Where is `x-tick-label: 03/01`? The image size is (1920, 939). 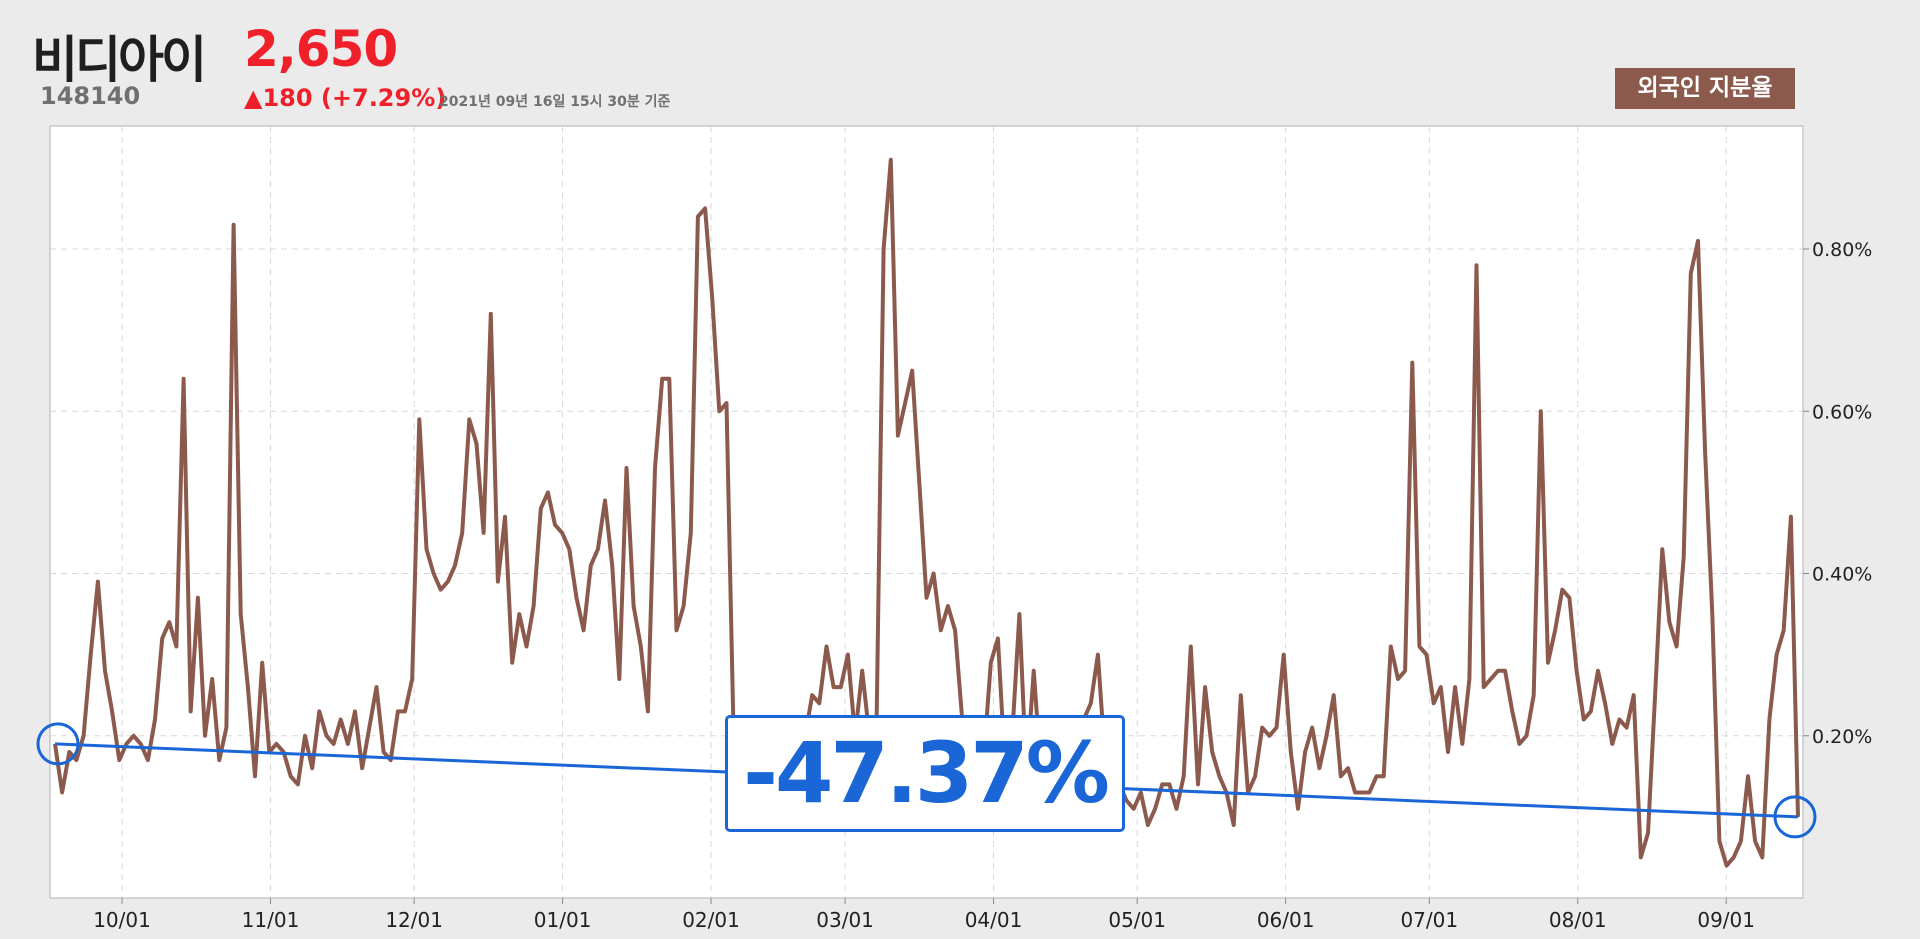
x-tick-label: 03/01 is located at coordinates (845, 920).